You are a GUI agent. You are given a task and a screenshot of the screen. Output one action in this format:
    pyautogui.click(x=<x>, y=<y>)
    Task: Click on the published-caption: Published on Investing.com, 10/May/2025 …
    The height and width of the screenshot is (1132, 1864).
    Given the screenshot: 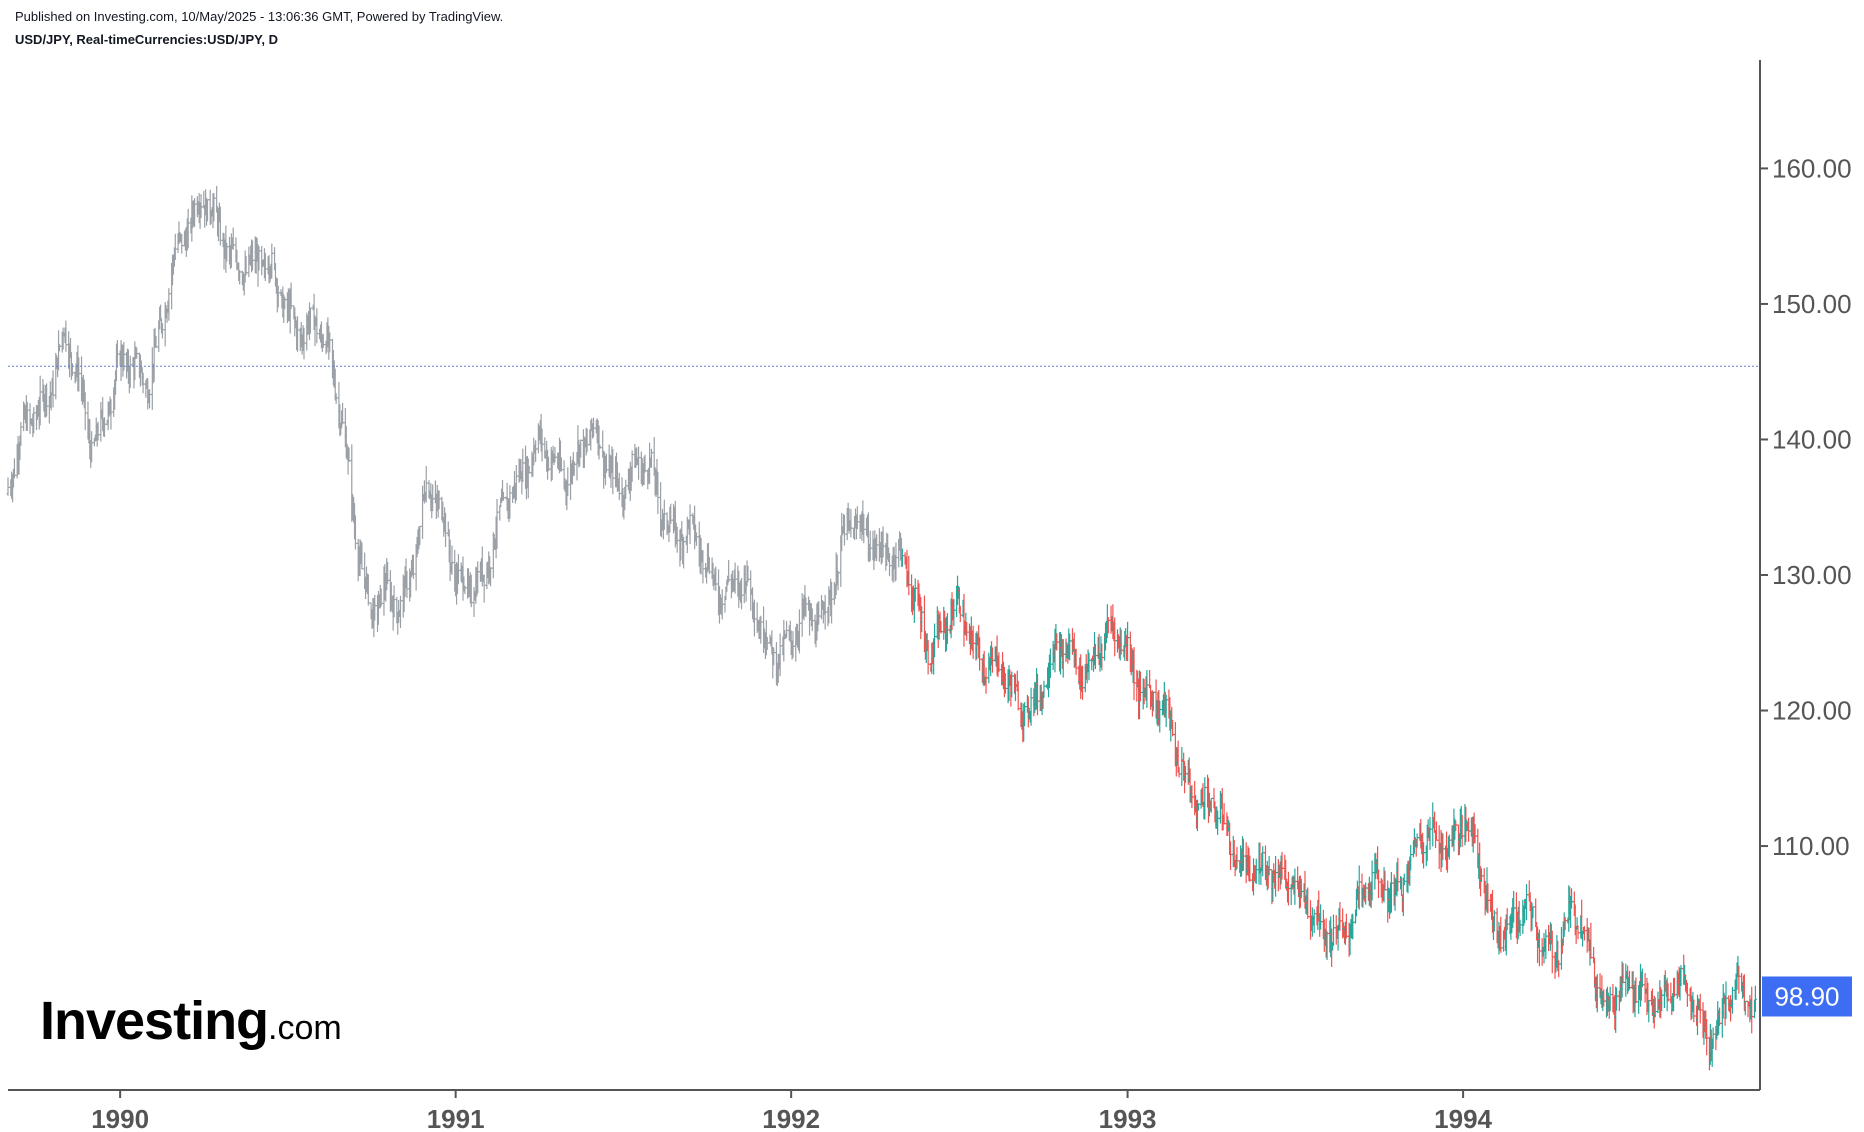 What is the action you would take?
    pyautogui.click(x=259, y=16)
    